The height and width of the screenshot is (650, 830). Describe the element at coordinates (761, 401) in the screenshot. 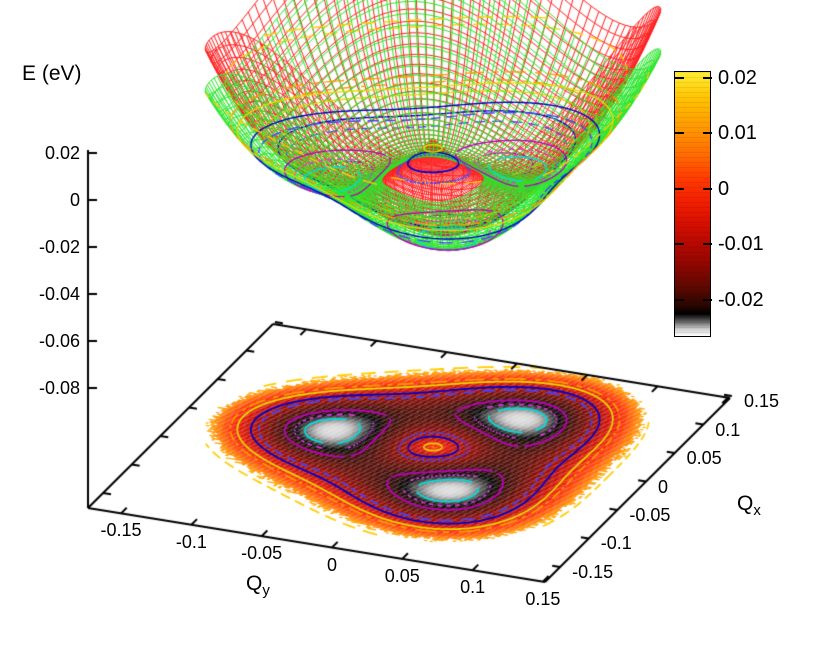

I see `qx-tick-label: 0.15` at that location.